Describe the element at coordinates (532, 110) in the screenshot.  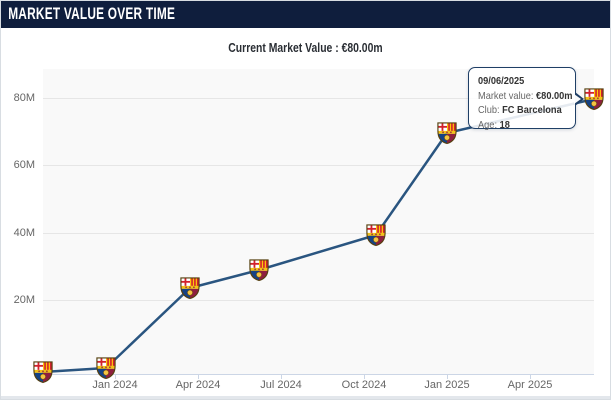
I see `tooltip-club: FC Barcelona` at that location.